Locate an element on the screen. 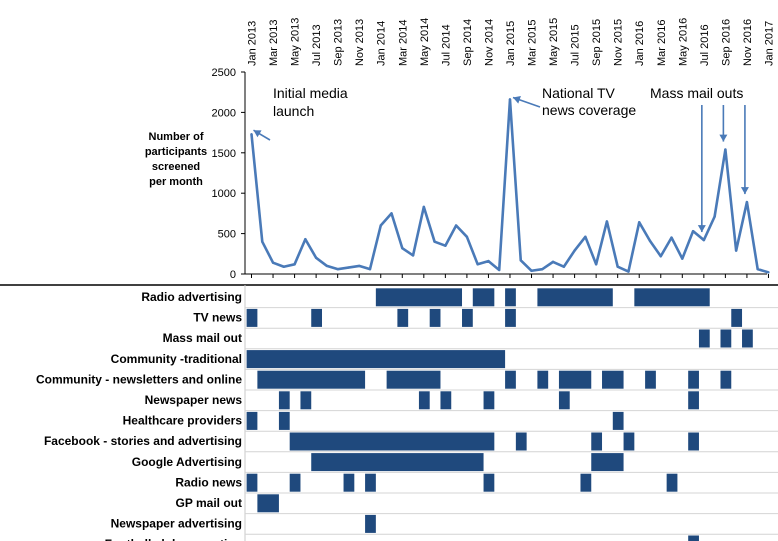  activity-row-label: Newspaper news is located at coordinates (194, 400).